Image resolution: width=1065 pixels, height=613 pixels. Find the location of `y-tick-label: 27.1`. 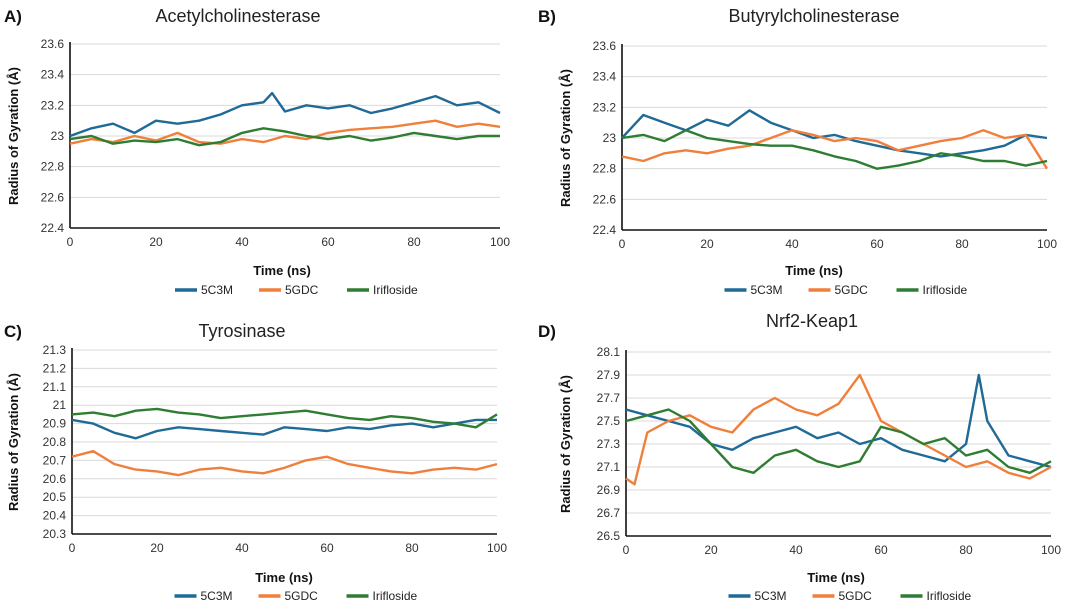

y-tick-label: 27.1 is located at coordinates (609, 467).